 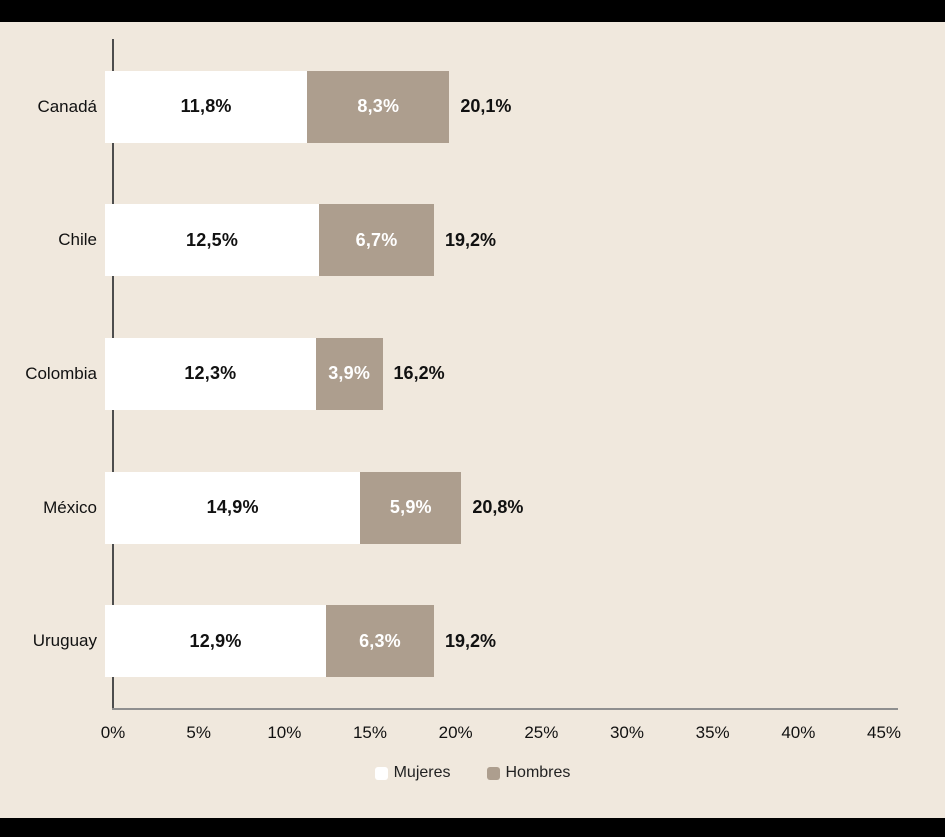 What do you see at coordinates (381, 773) in the screenshot?
I see `mujeres-swatch-icon` at bounding box center [381, 773].